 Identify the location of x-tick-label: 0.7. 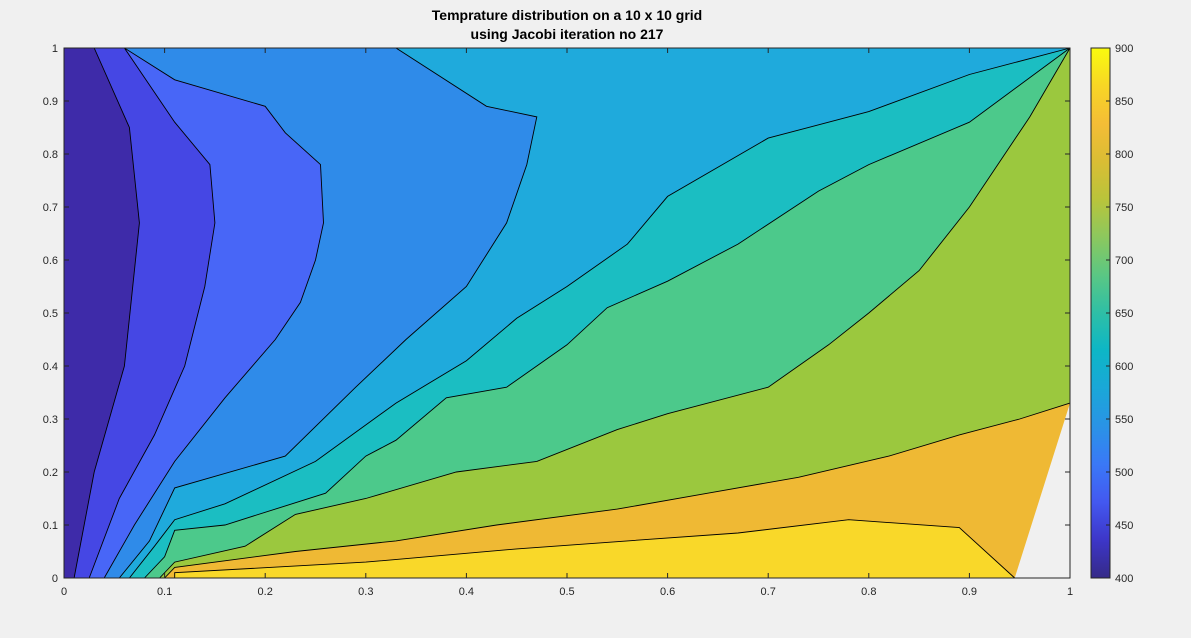
(768, 592).